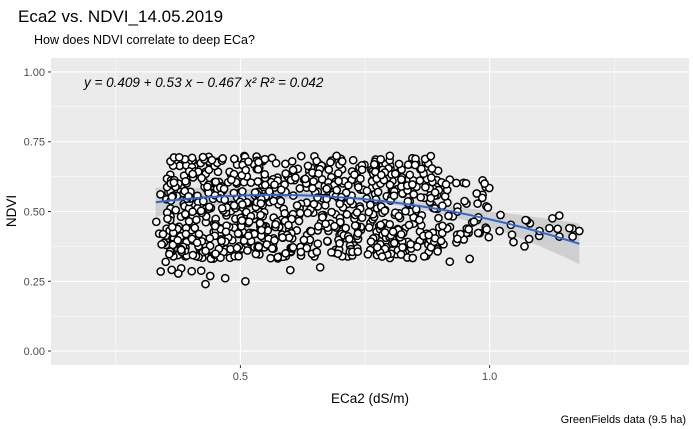  What do you see at coordinates (34, 73) in the screenshot?
I see `y-tick-label: 1.00` at bounding box center [34, 73].